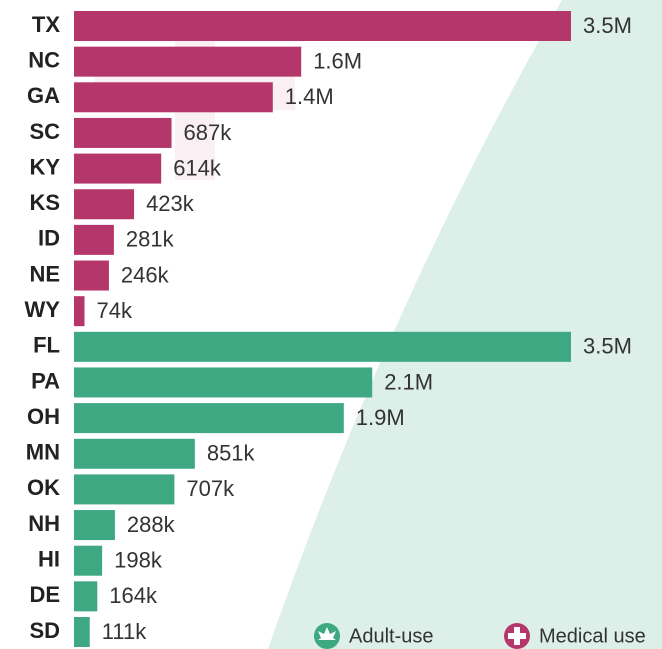  What do you see at coordinates (45, 380) in the screenshot?
I see `category-label: PA` at bounding box center [45, 380].